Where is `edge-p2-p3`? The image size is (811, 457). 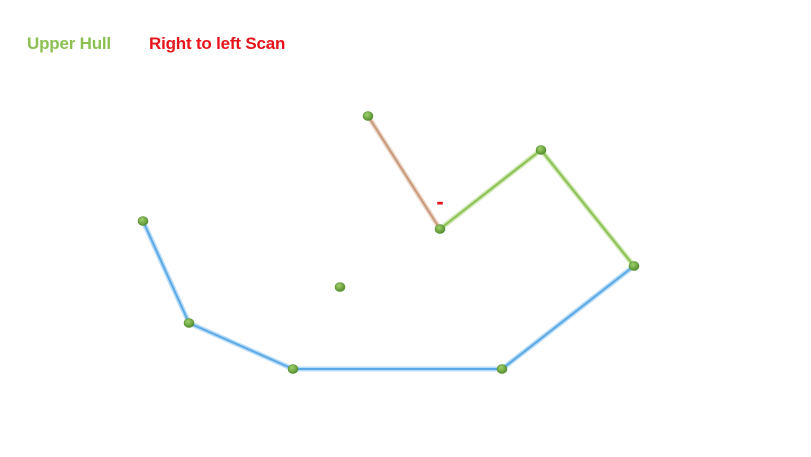
edge-p2-p3 is located at coordinates (241, 346).